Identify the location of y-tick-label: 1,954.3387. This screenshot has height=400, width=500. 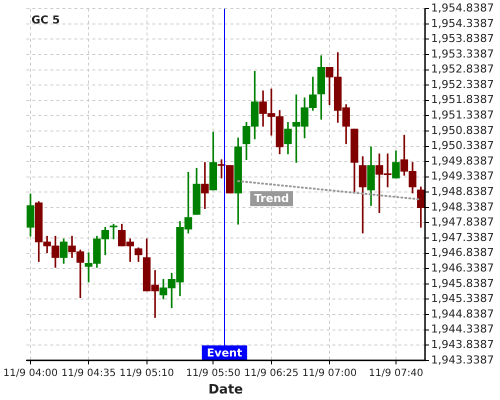
(462, 23).